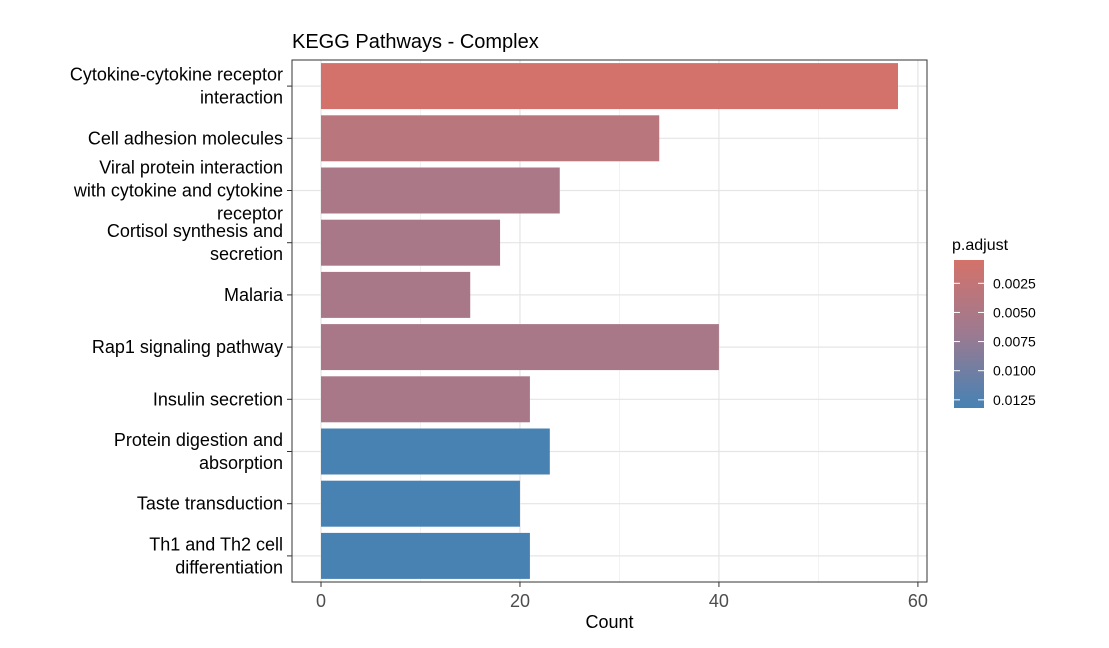  I want to click on y-tick-label-line: receptor, so click(250, 214).